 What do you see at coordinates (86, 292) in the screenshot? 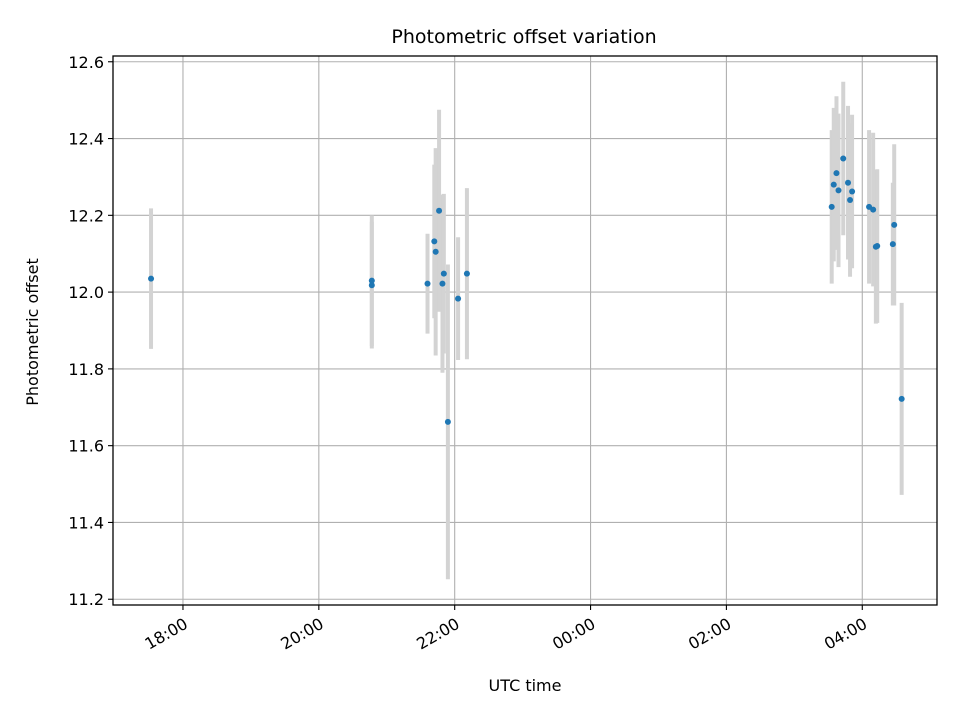
I see `y-tick-label: 12.0` at bounding box center [86, 292].